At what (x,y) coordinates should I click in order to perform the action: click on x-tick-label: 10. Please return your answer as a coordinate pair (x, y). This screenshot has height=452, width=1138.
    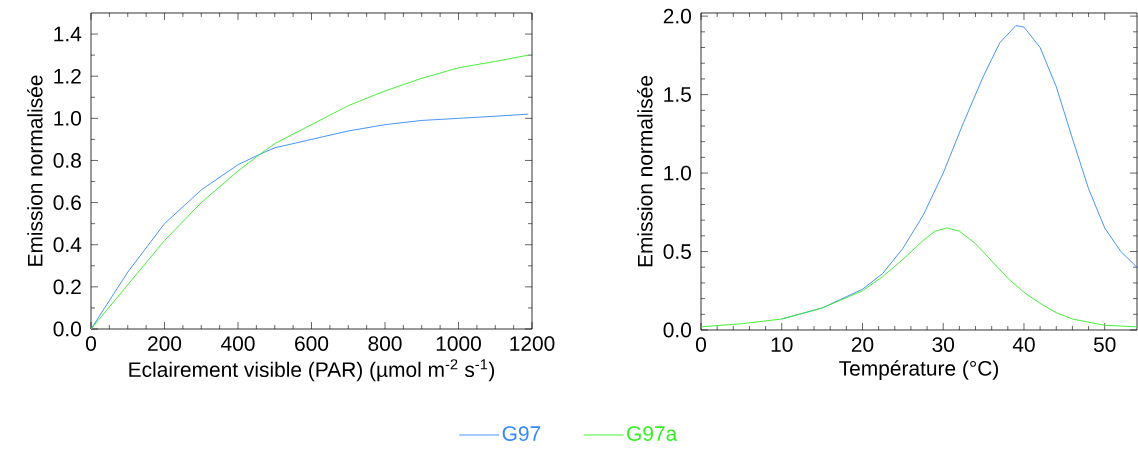
    Looking at the image, I should click on (782, 344).